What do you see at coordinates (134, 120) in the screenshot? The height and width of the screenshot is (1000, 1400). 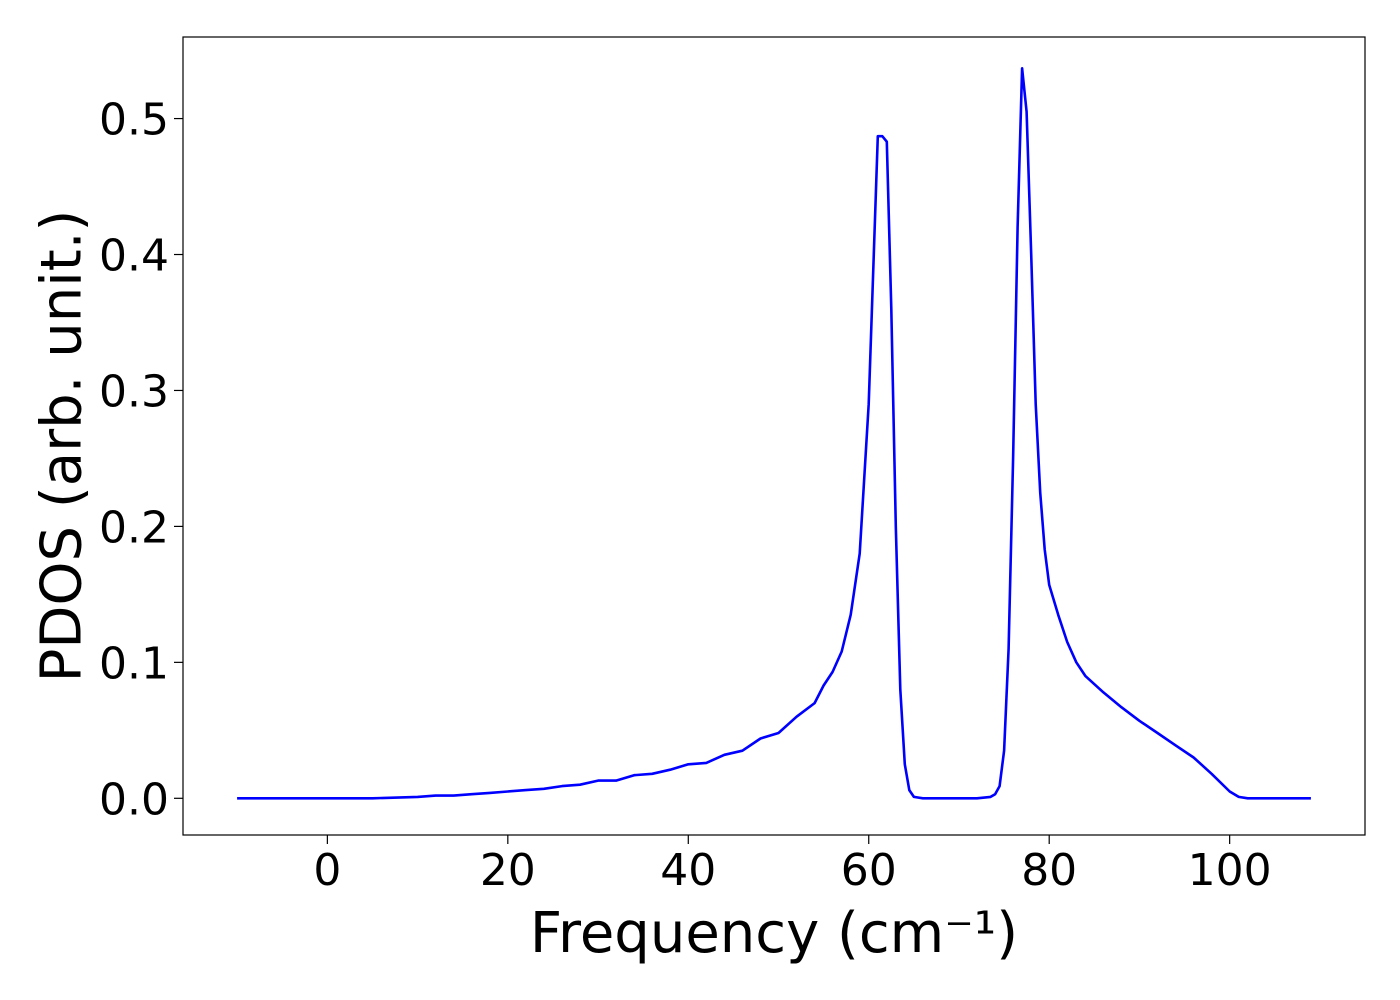 I see `y-tick-label: 0.5` at bounding box center [134, 120].